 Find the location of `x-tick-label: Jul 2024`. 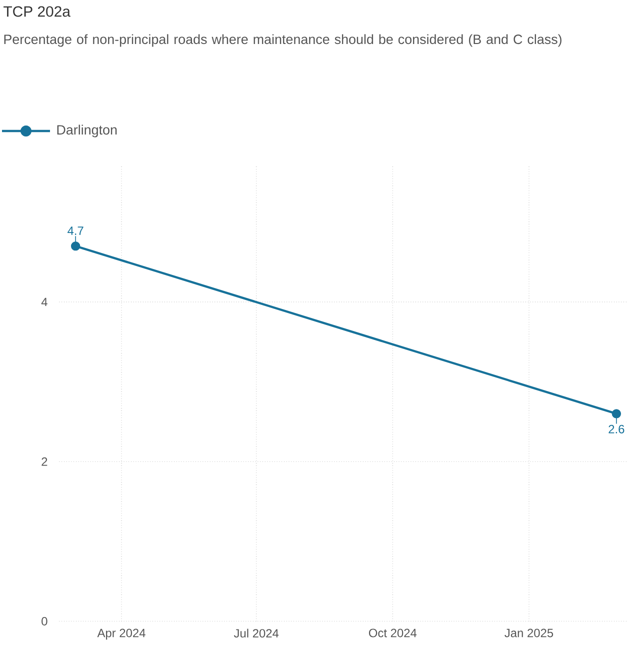

x-tick-label: Jul 2024 is located at coordinates (256, 633).